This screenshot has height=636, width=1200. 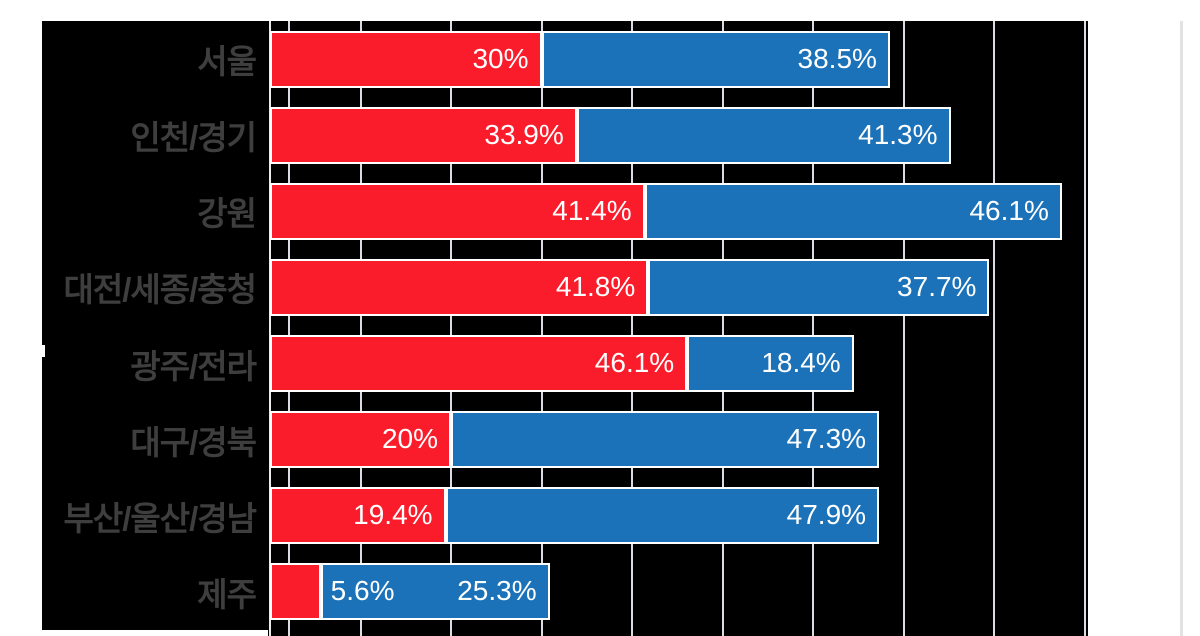 I want to click on bar-value-label: 41.8%, so click(x=595, y=286).